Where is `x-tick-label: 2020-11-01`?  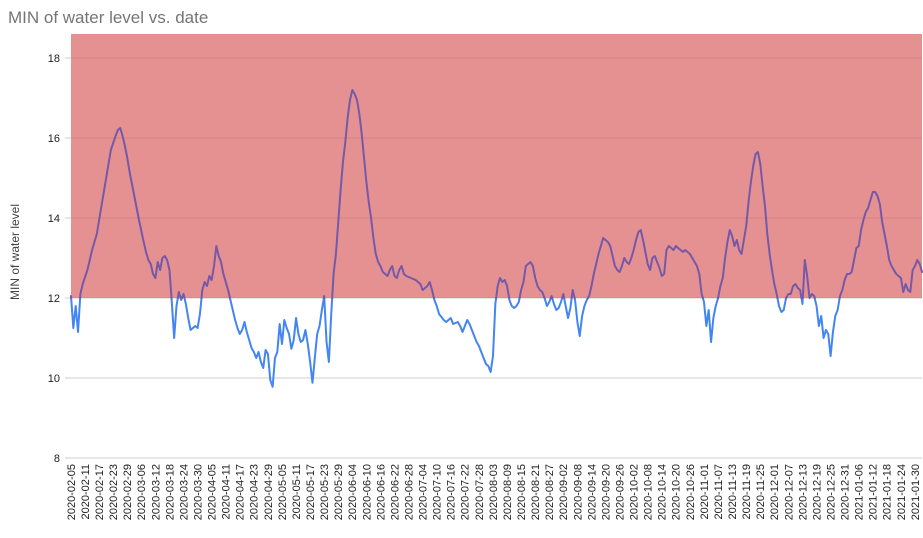 x-tick-label: 2020-11-01 is located at coordinates (705, 491).